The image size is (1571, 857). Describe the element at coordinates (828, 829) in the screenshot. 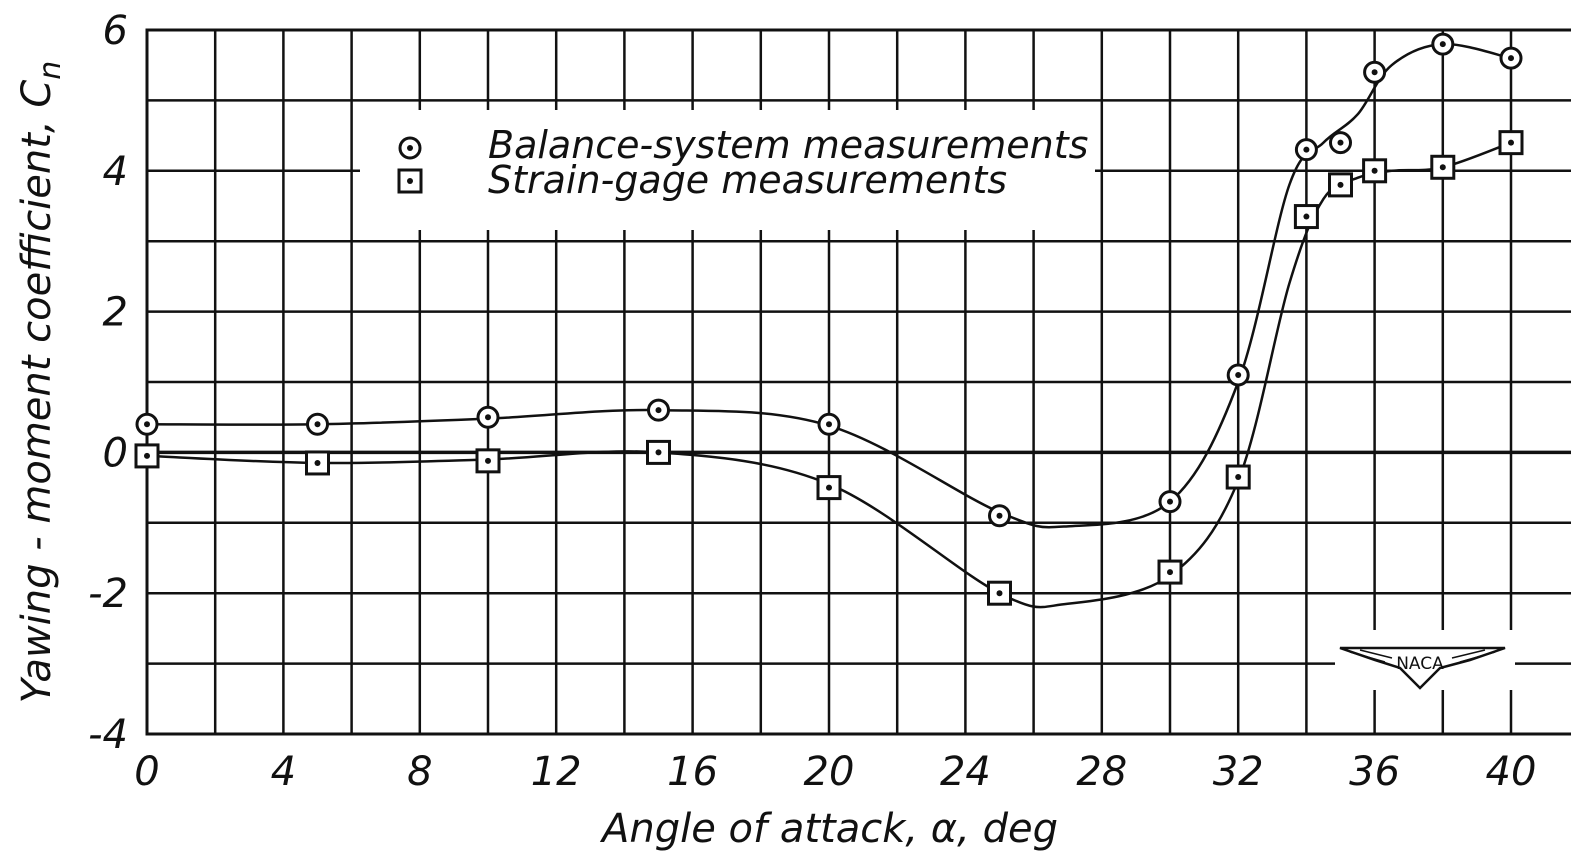

I see `x-axis-title: Angle of attack, α, deg` at that location.